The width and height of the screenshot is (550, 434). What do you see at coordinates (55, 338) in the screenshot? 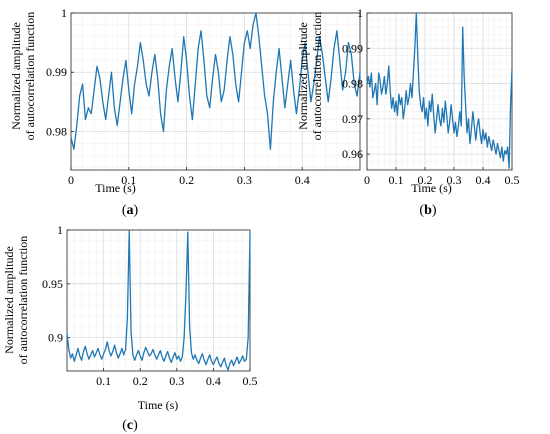
I see `panel-c-ytick-label: 0.9` at bounding box center [55, 338].